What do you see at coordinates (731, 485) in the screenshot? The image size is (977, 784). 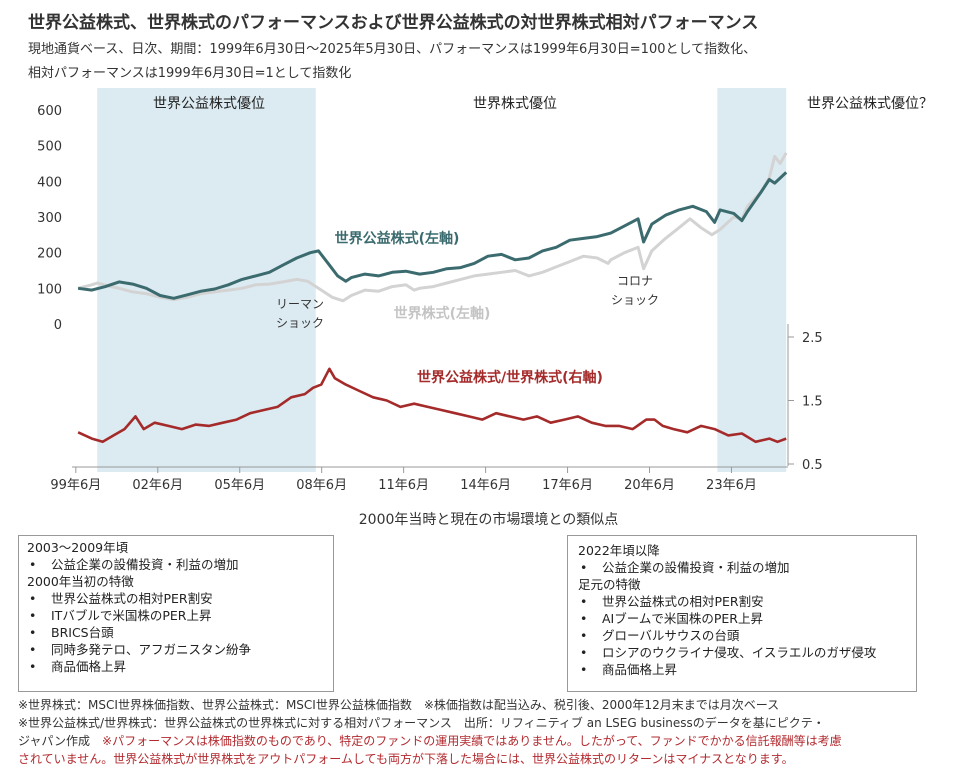 I see `x-axis-tick: 23年6月` at bounding box center [731, 485].